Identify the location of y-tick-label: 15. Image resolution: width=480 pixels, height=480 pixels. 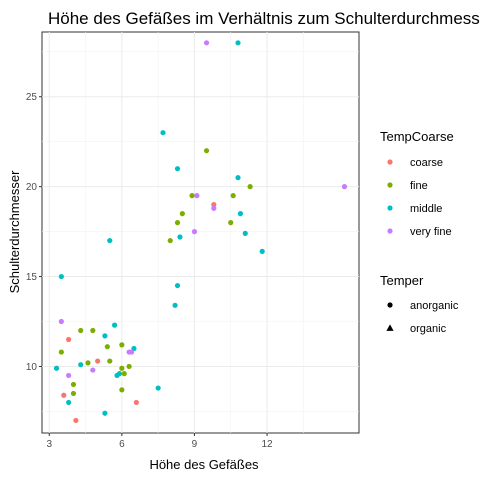
(32, 277).